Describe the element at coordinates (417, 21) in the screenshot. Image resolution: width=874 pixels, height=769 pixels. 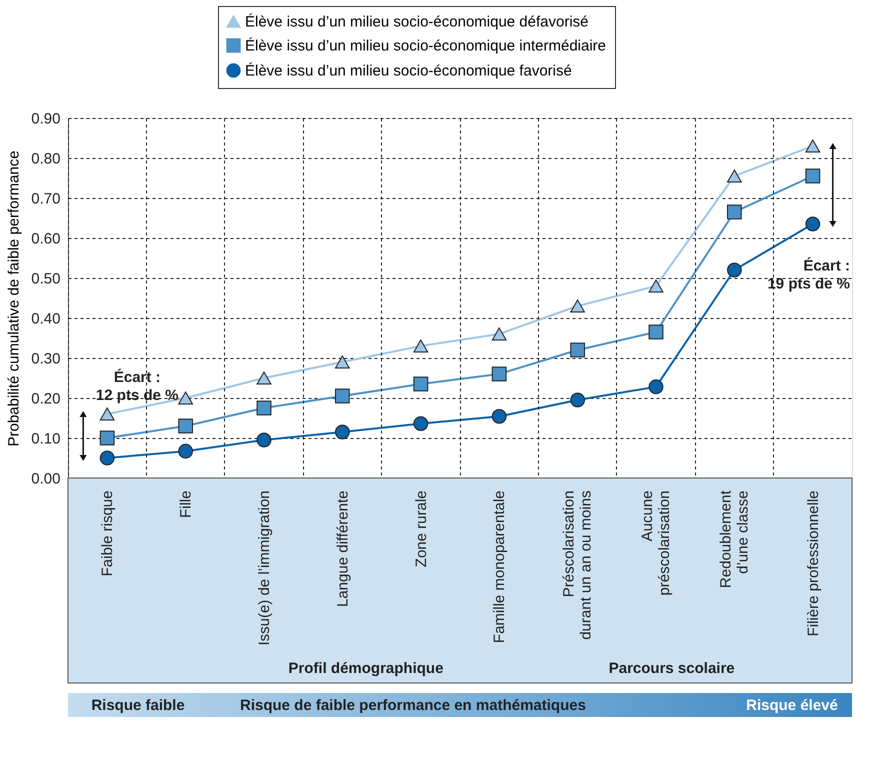
I see `legend-label: Élève issu d’un milieu socio-économique défavorisé` at that location.